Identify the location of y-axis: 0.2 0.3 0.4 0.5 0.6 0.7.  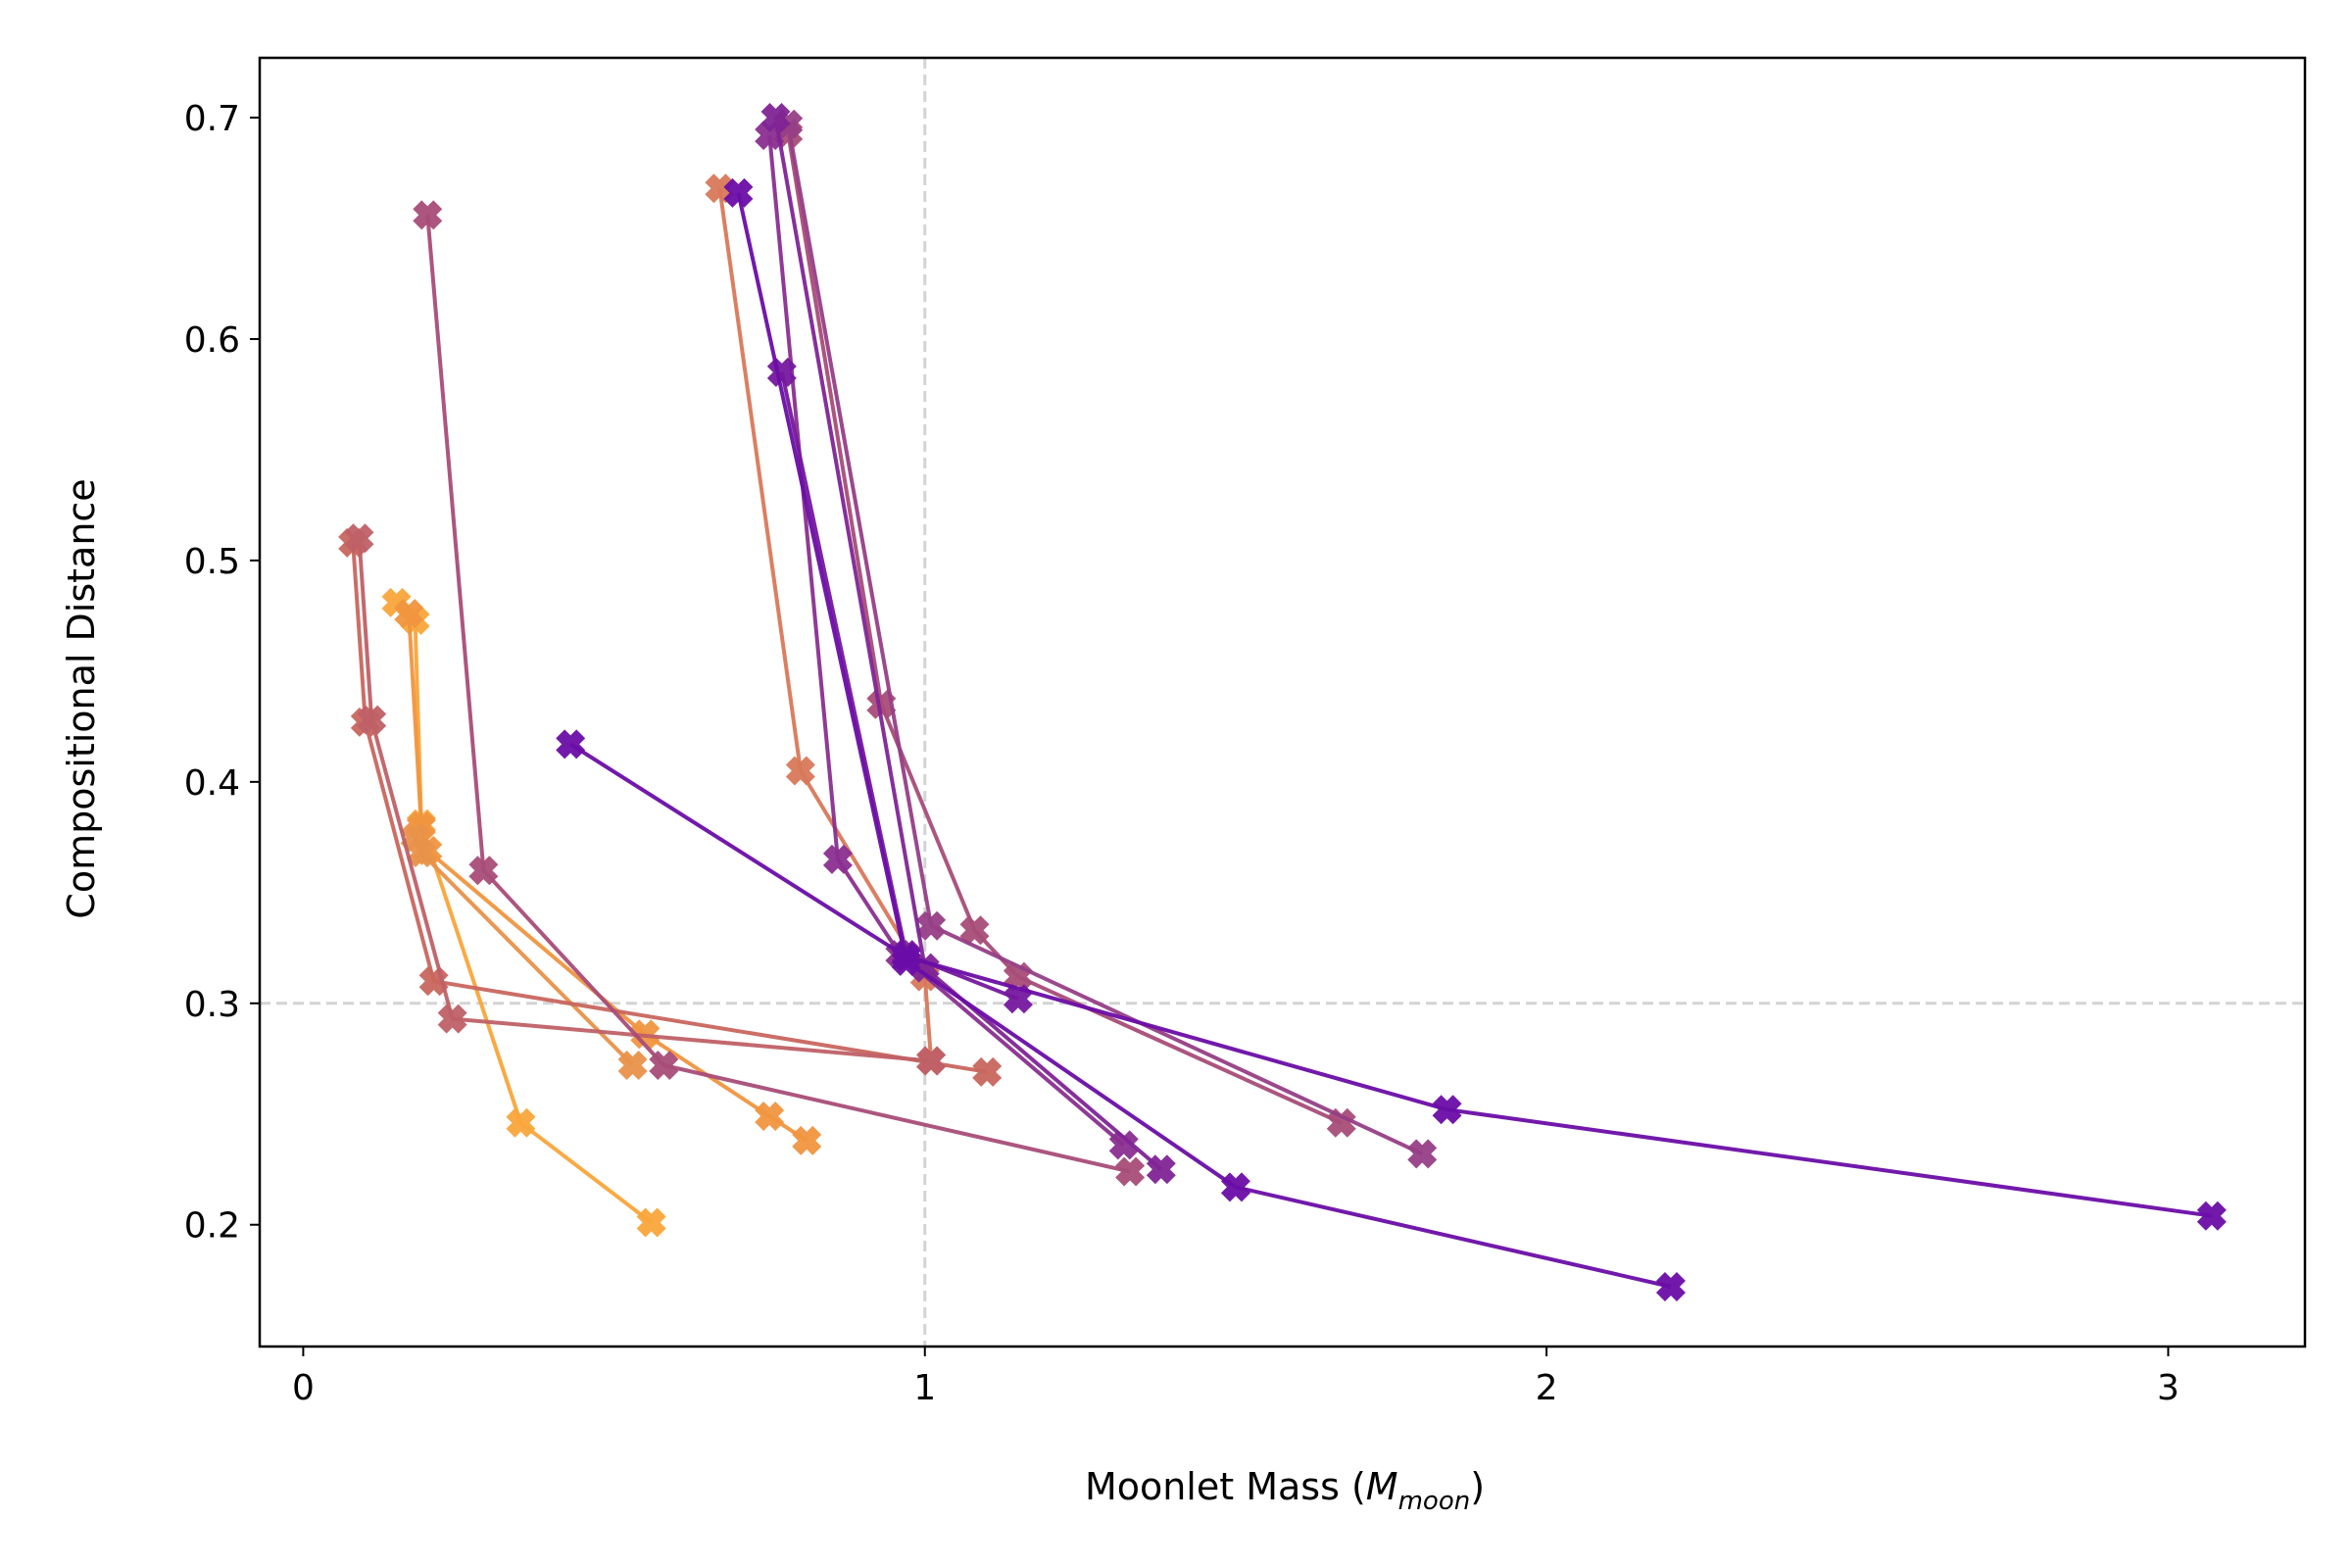
(222, 673).